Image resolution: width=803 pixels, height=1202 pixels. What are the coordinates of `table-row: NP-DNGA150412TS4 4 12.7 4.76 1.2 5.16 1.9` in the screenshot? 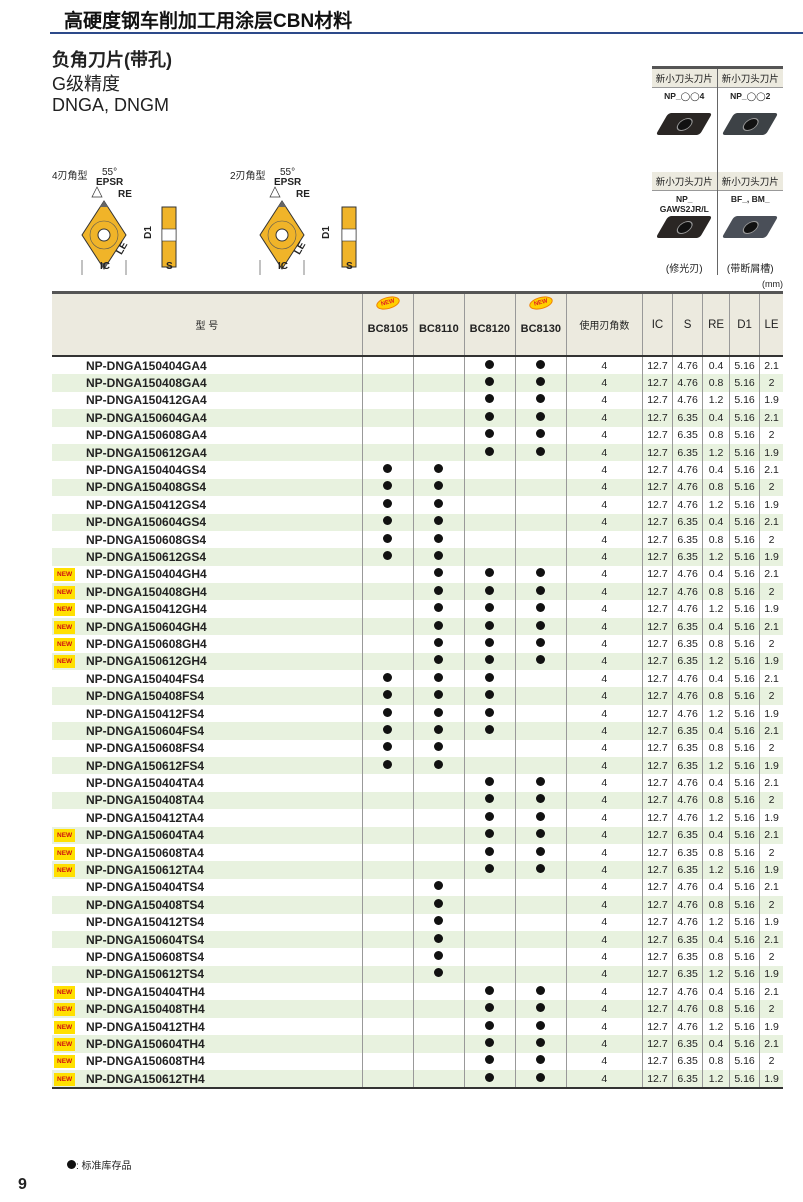 It's located at (417, 922).